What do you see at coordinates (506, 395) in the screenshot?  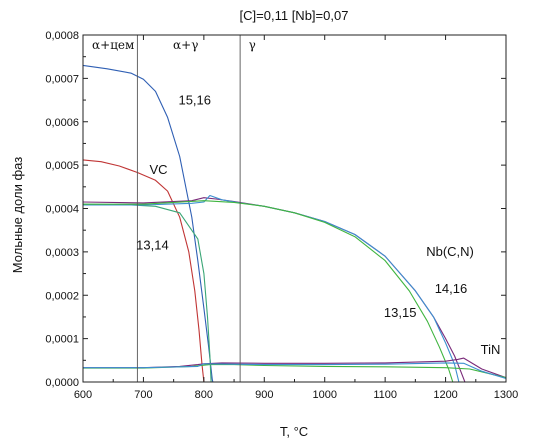 I see `x-tick-label: 1300` at bounding box center [506, 395].